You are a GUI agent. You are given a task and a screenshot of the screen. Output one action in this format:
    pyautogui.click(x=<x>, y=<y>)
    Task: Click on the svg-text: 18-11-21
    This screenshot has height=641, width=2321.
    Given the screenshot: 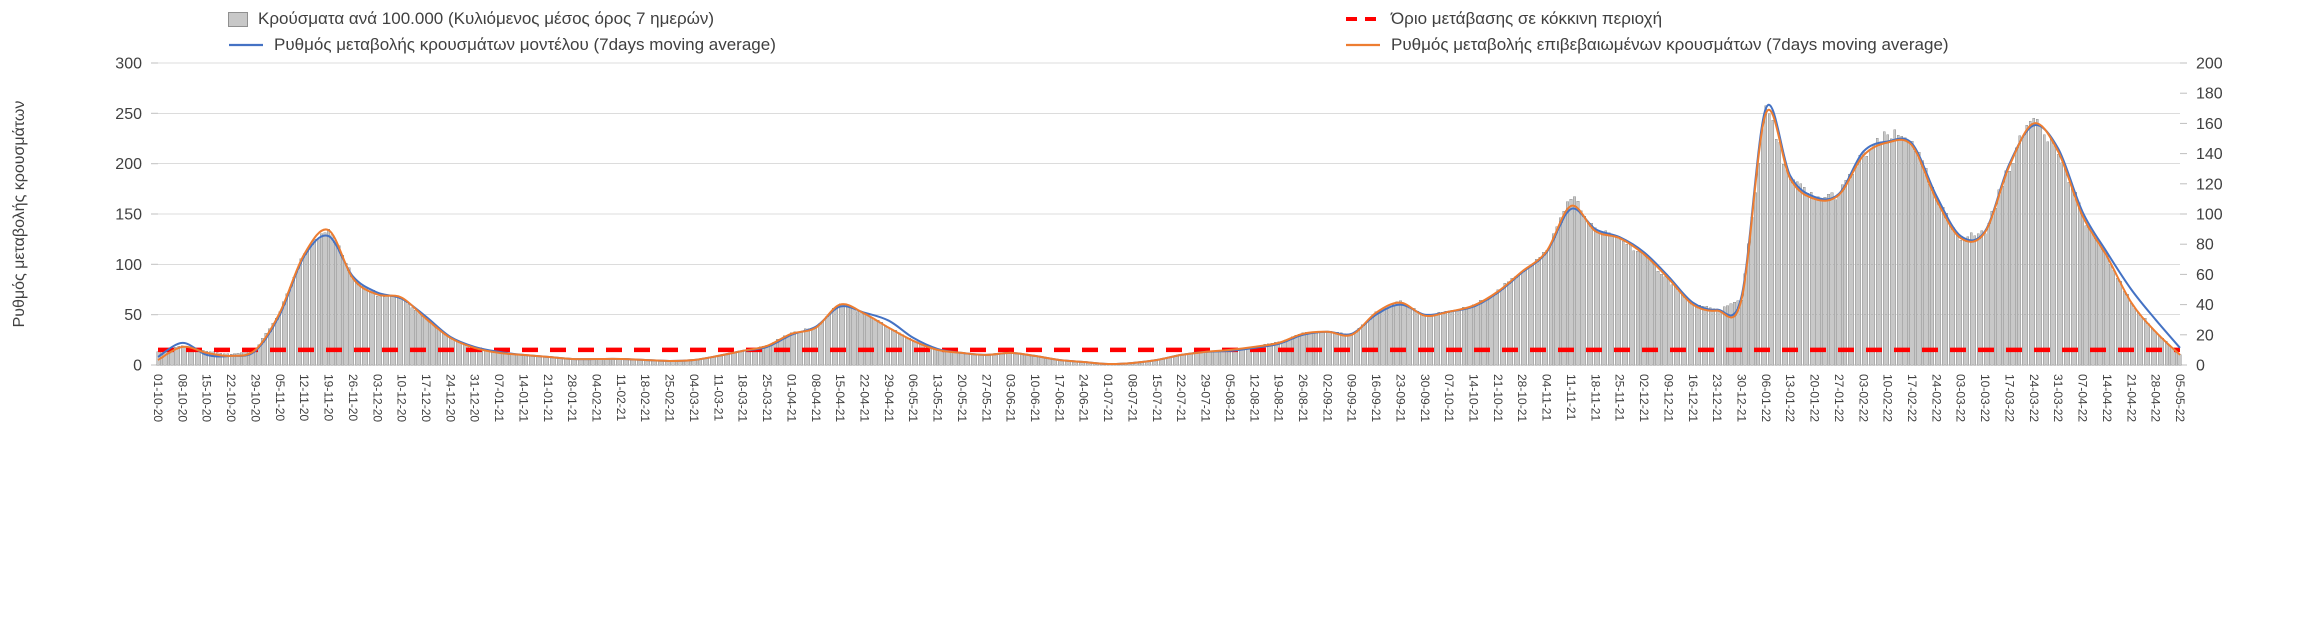 What is the action you would take?
    pyautogui.click(x=1595, y=397)
    